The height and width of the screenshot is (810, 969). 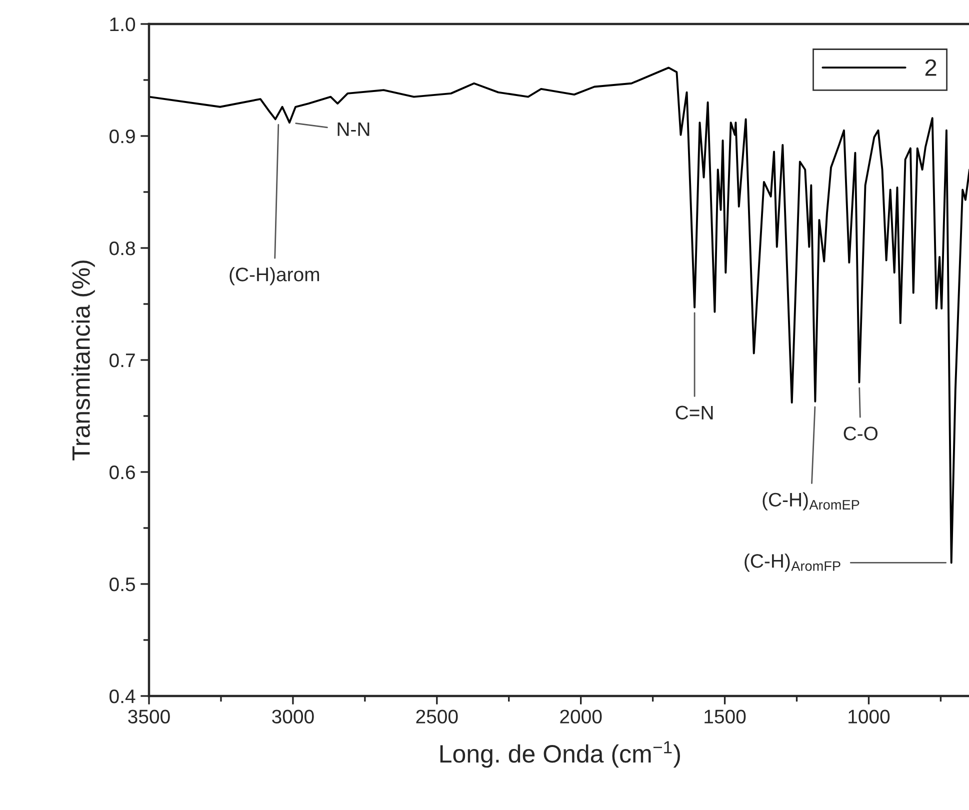 What do you see at coordinates (869, 717) in the screenshot?
I see `x-tick-label: 1000` at bounding box center [869, 717].